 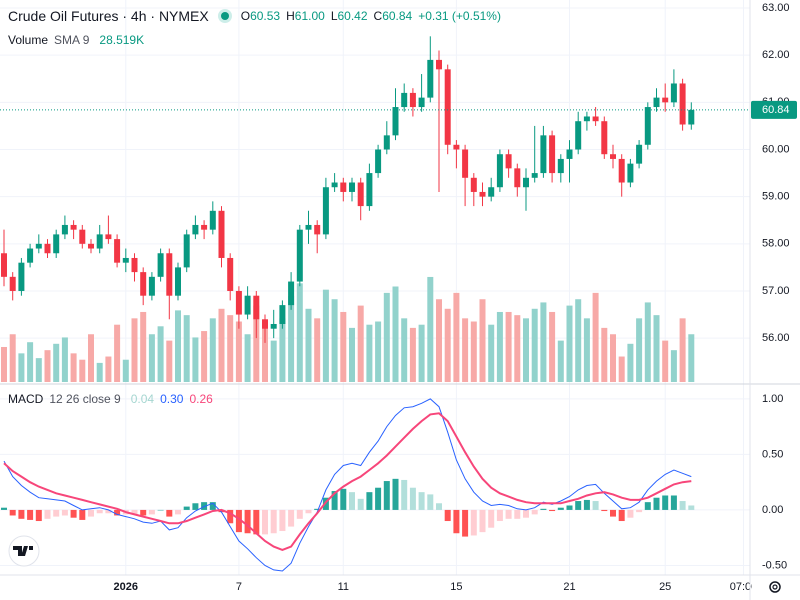 I want to click on ohlc-value: 60.84, so click(x=397, y=16).